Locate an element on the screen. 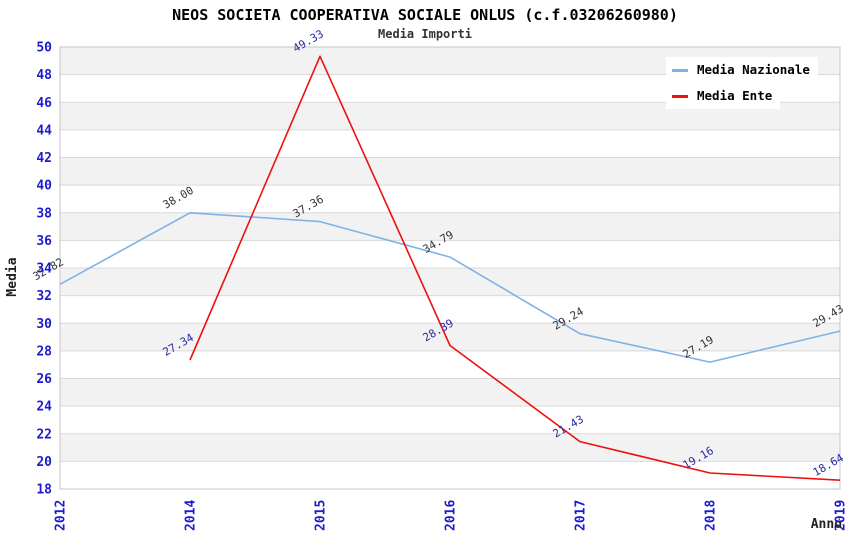 This screenshot has height=550, width=850. legend-item-media-nazionale: Media Nazionale is located at coordinates (742, 70).